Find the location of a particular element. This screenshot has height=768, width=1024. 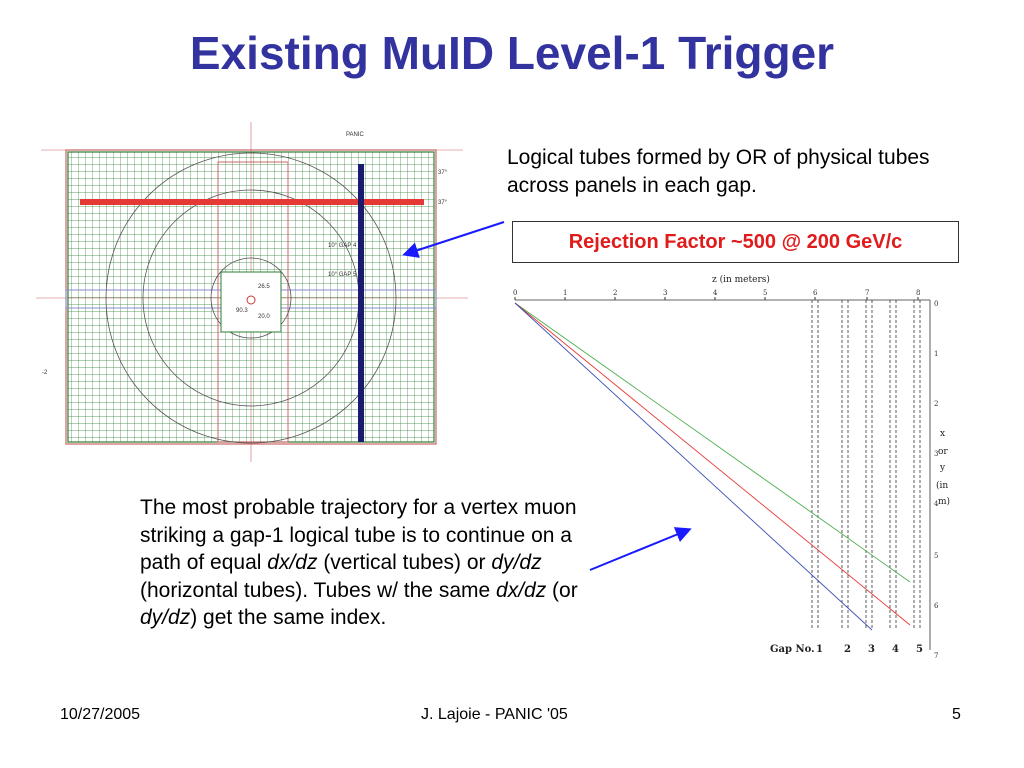

xy-label-x: x is located at coordinates (942, 434).